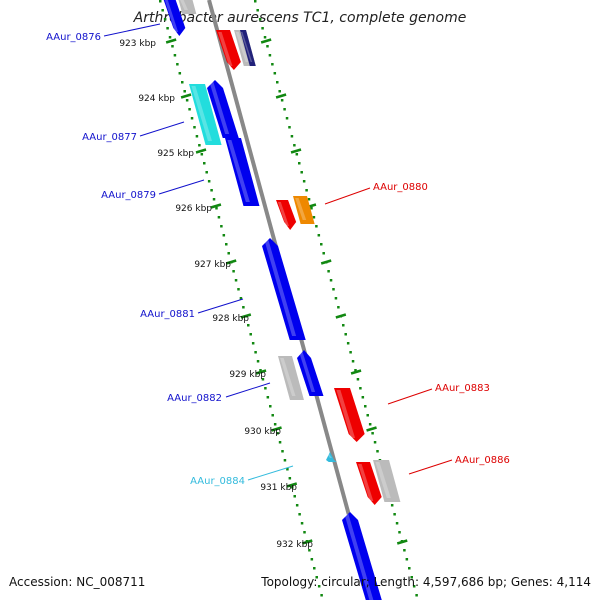  What do you see at coordinates (111, 582) in the screenshot?
I see `accession-value: NC_008711` at bounding box center [111, 582].